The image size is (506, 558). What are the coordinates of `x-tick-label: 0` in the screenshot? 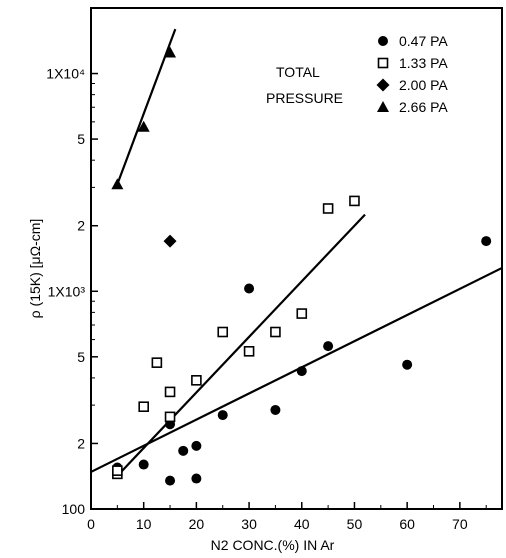 It's located at (91, 524).